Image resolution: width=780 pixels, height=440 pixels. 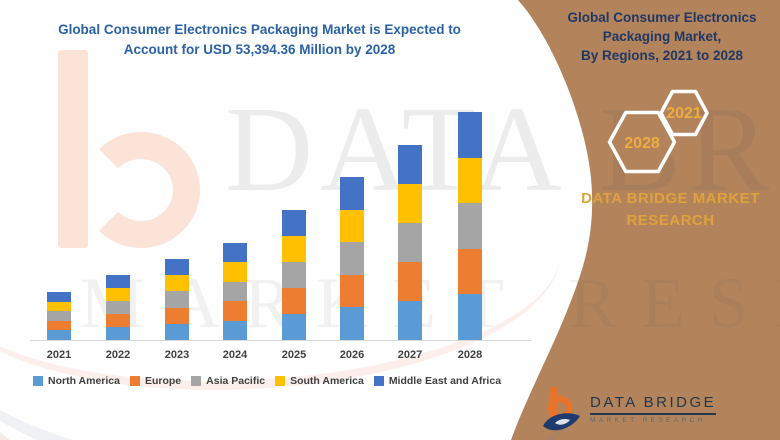 I want to click on brand-text-line1: DATA BRIDGE MARKET, so click(x=670, y=198).